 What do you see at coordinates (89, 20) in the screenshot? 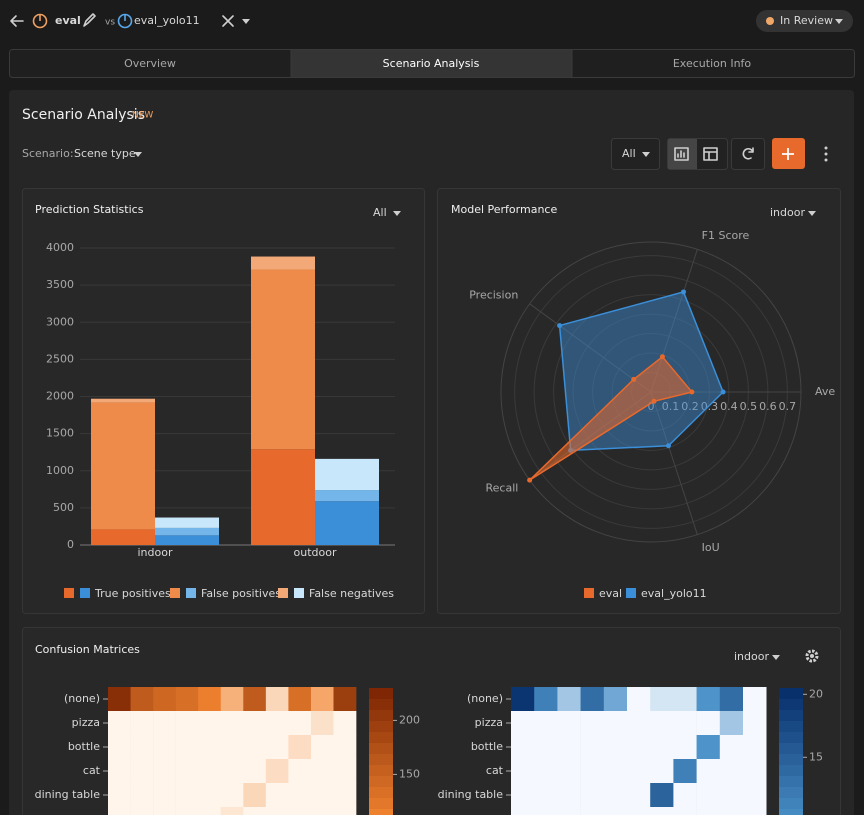
I see `edit-icon` at bounding box center [89, 20].